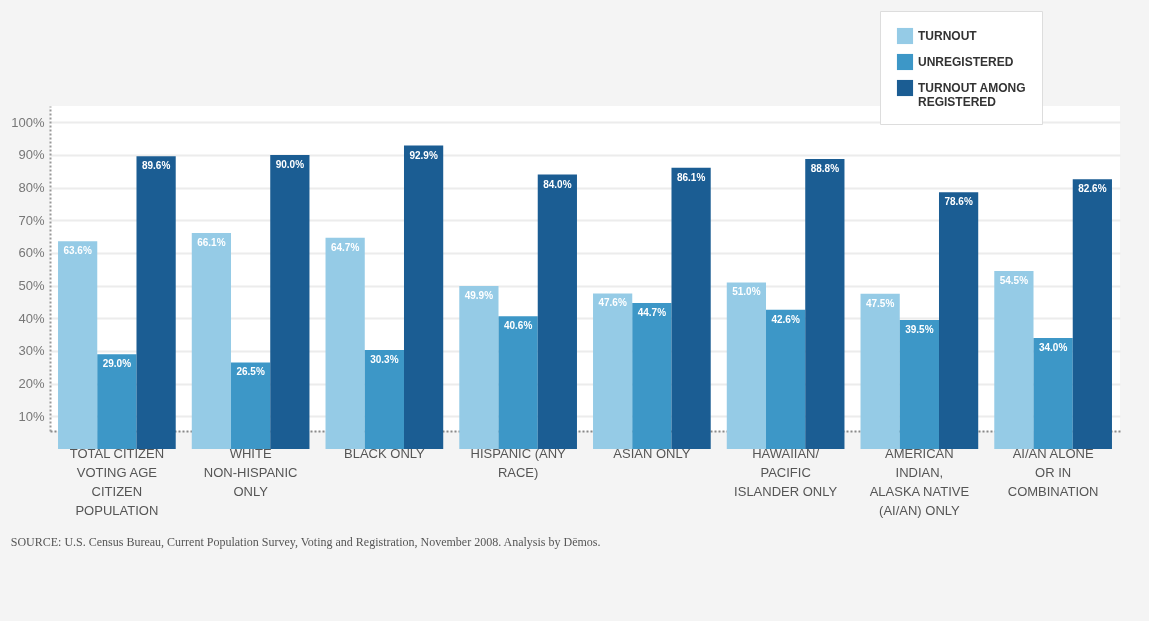  What do you see at coordinates (290, 164) in the screenshot?
I see `data-label: 90.0%` at bounding box center [290, 164].